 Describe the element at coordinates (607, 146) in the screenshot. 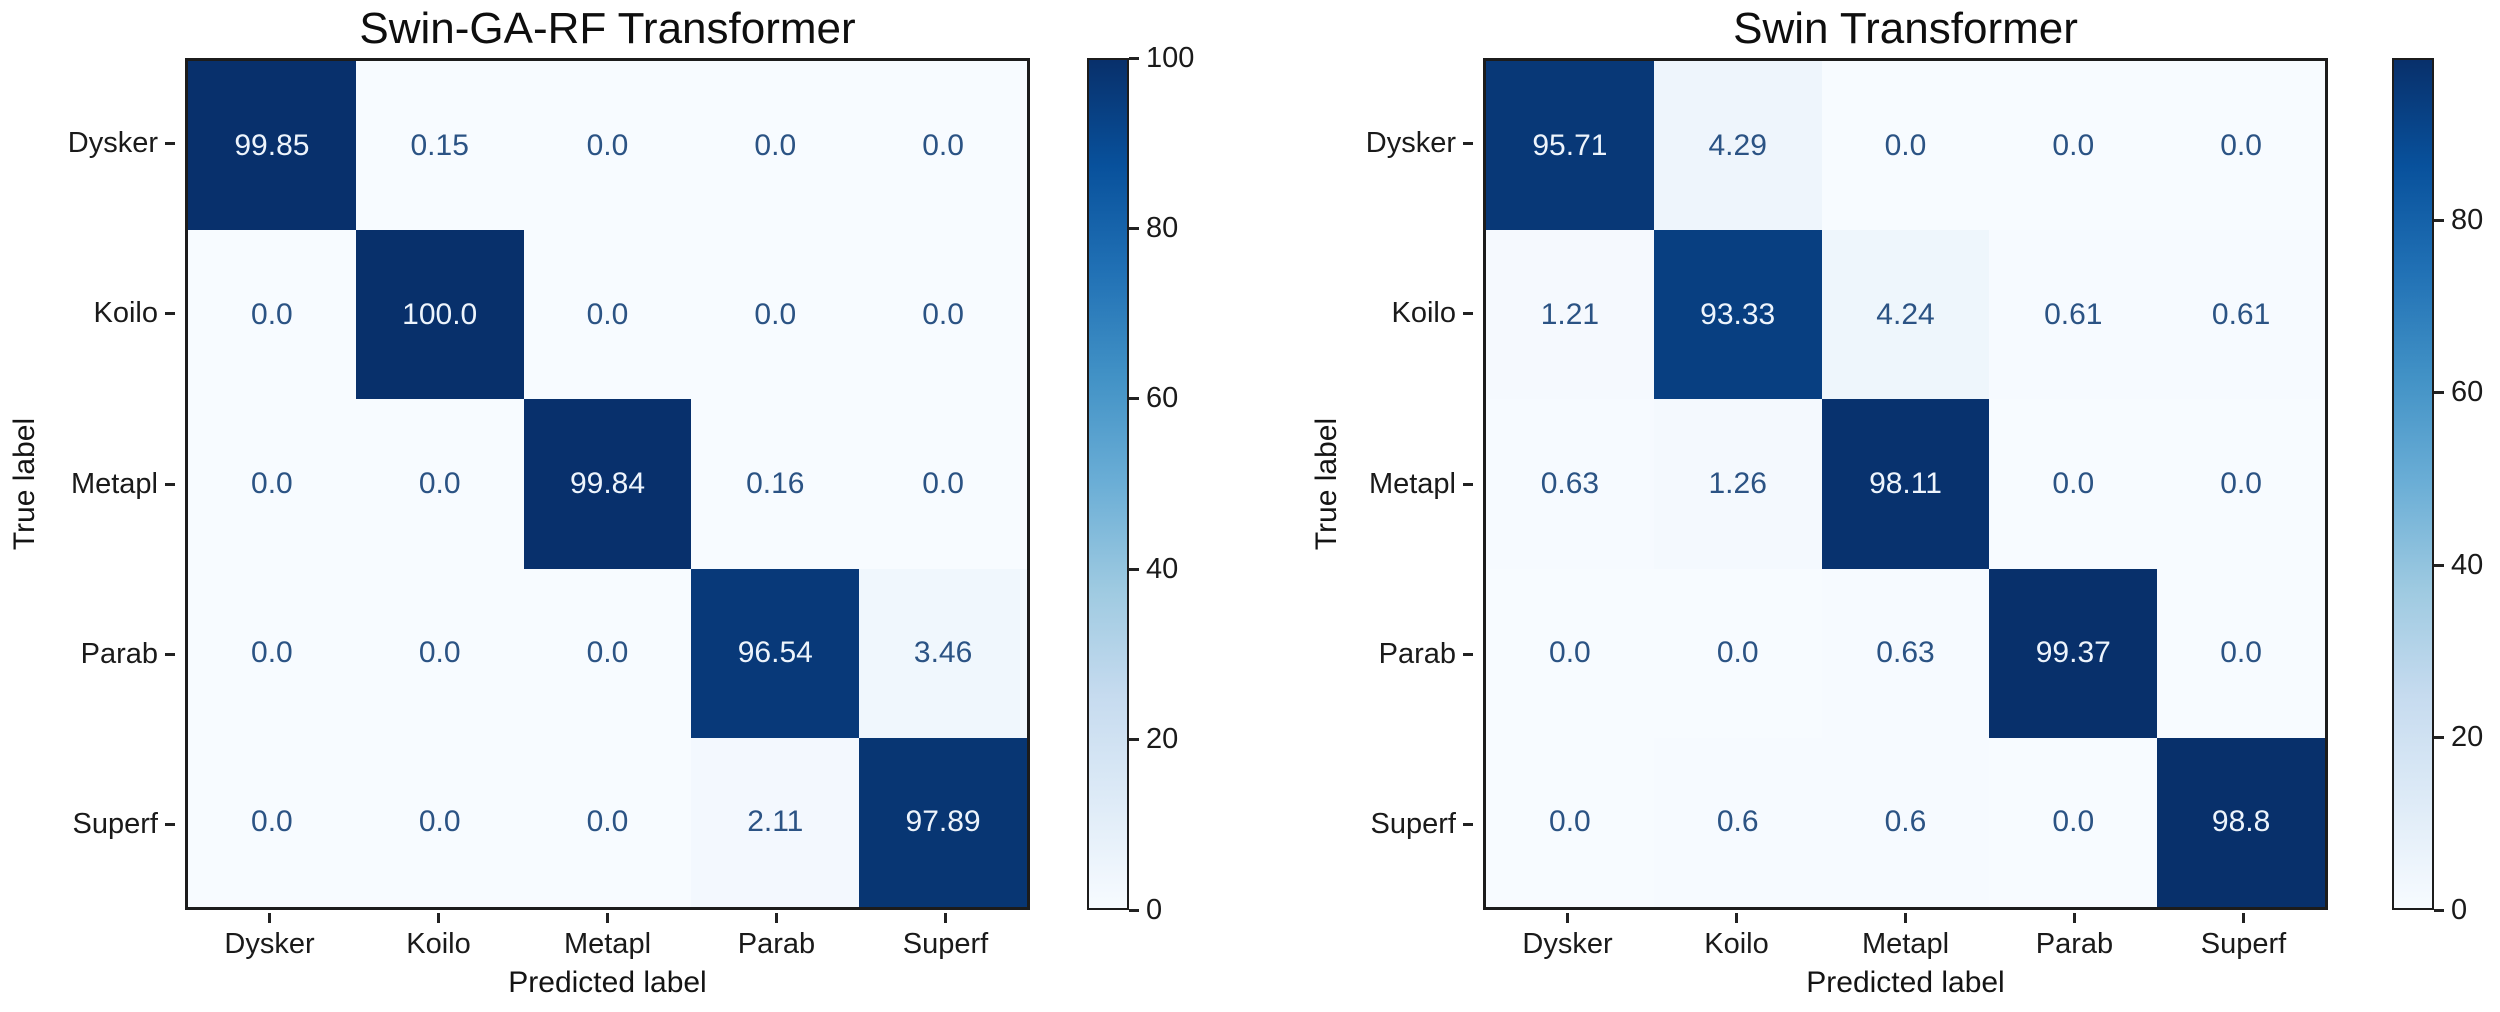

I see `matrix-cell-Dysker-Metapl: 0.0` at that location.